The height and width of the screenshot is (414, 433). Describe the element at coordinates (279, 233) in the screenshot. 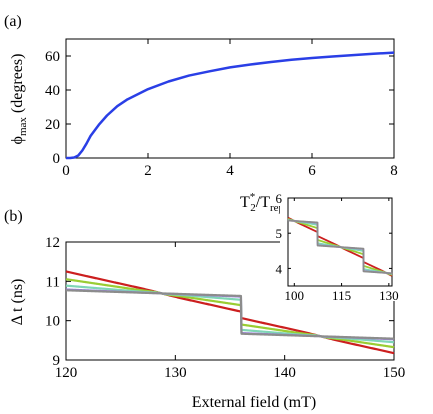

I see `inset-ytick-label: 5` at that location.